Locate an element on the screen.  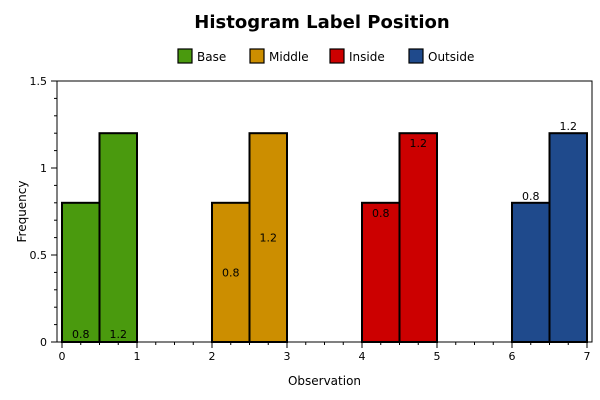
bar-label-base-0: 0.8 is located at coordinates (81, 334).